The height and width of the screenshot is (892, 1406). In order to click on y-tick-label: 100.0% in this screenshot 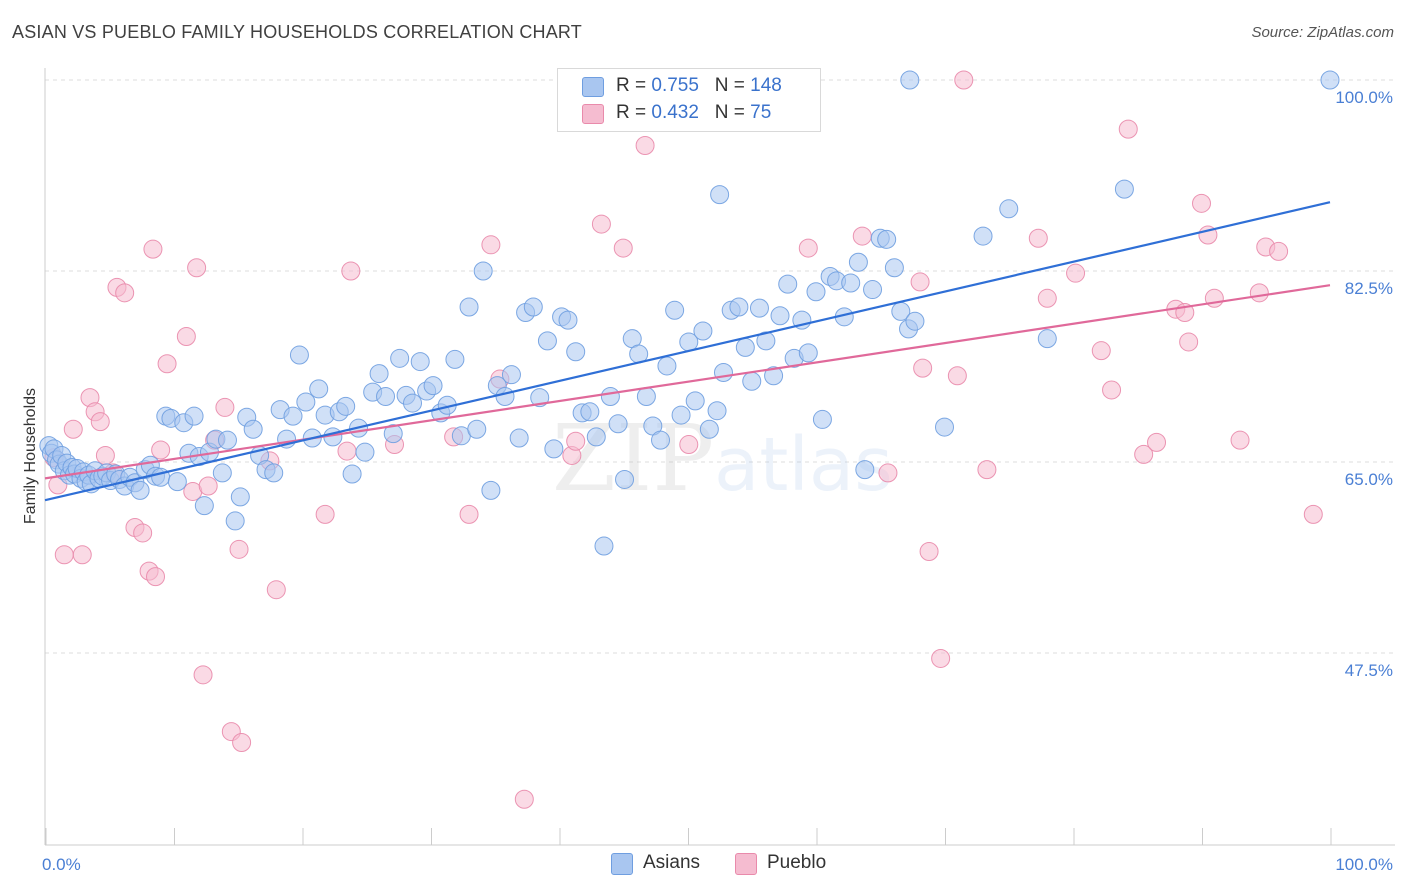, I will do `click(1364, 97)`.